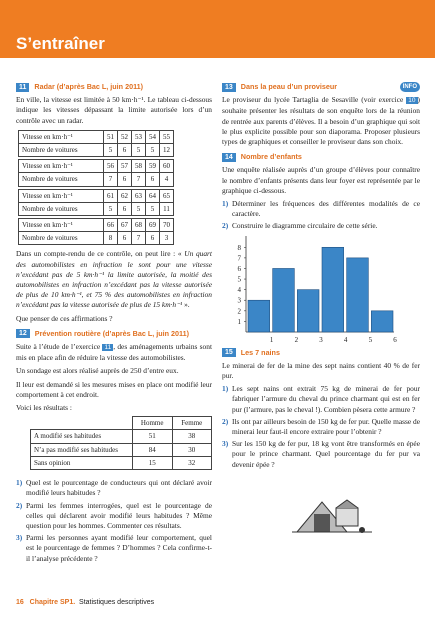 Image resolution: width=435 pixels, height=619 pixels. I want to click on table-row: Vitesse en km·h⁻¹ 56 57 58 59 60, so click(96, 166).